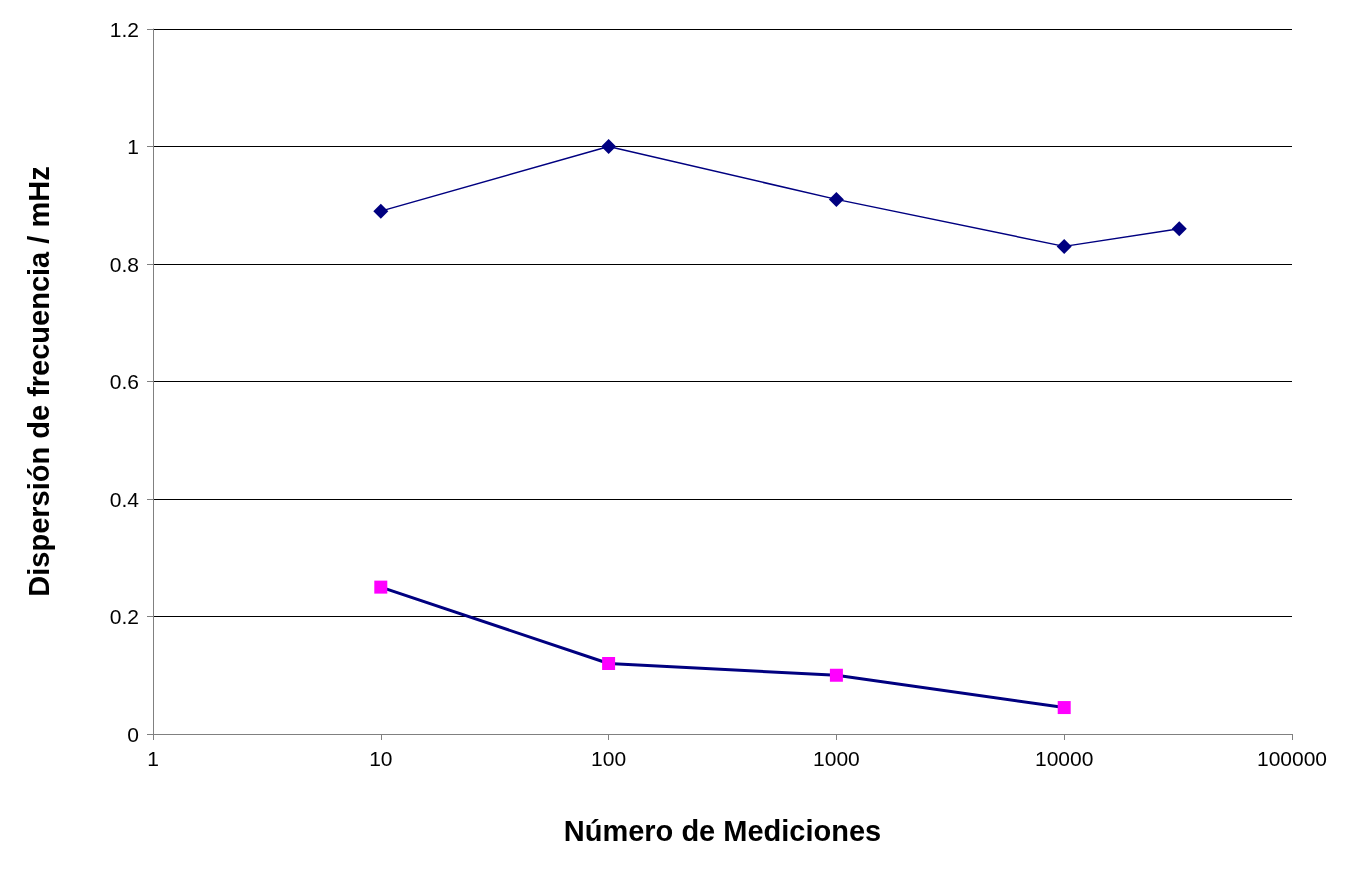 Image resolution: width=1360 pixels, height=872 pixels. What do you see at coordinates (609, 758) in the screenshot?
I see `x-tick-label: 100` at bounding box center [609, 758].